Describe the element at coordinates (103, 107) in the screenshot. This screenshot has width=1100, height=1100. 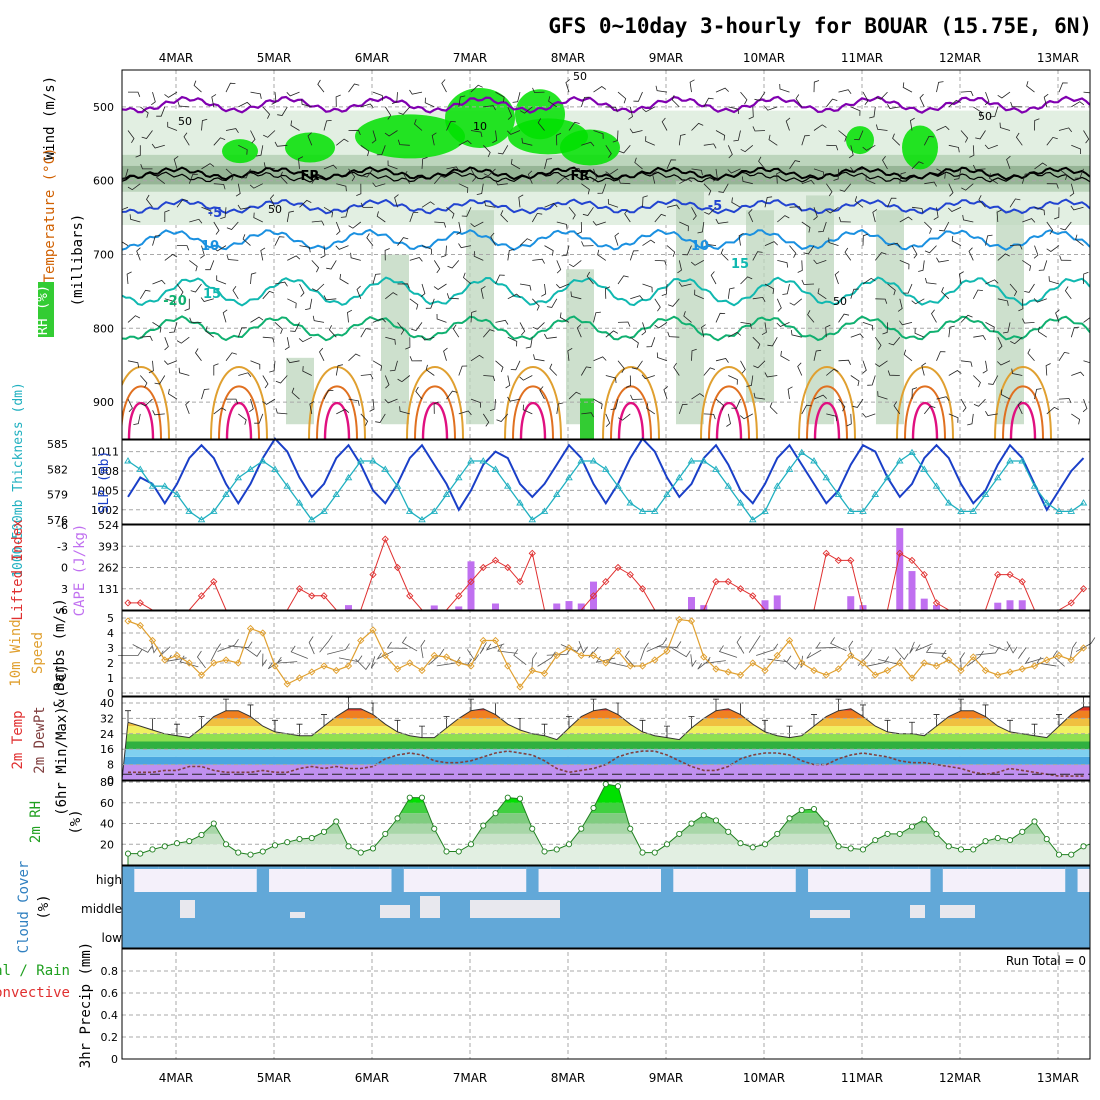
I see `pressure-tick-label: 500` at that location.